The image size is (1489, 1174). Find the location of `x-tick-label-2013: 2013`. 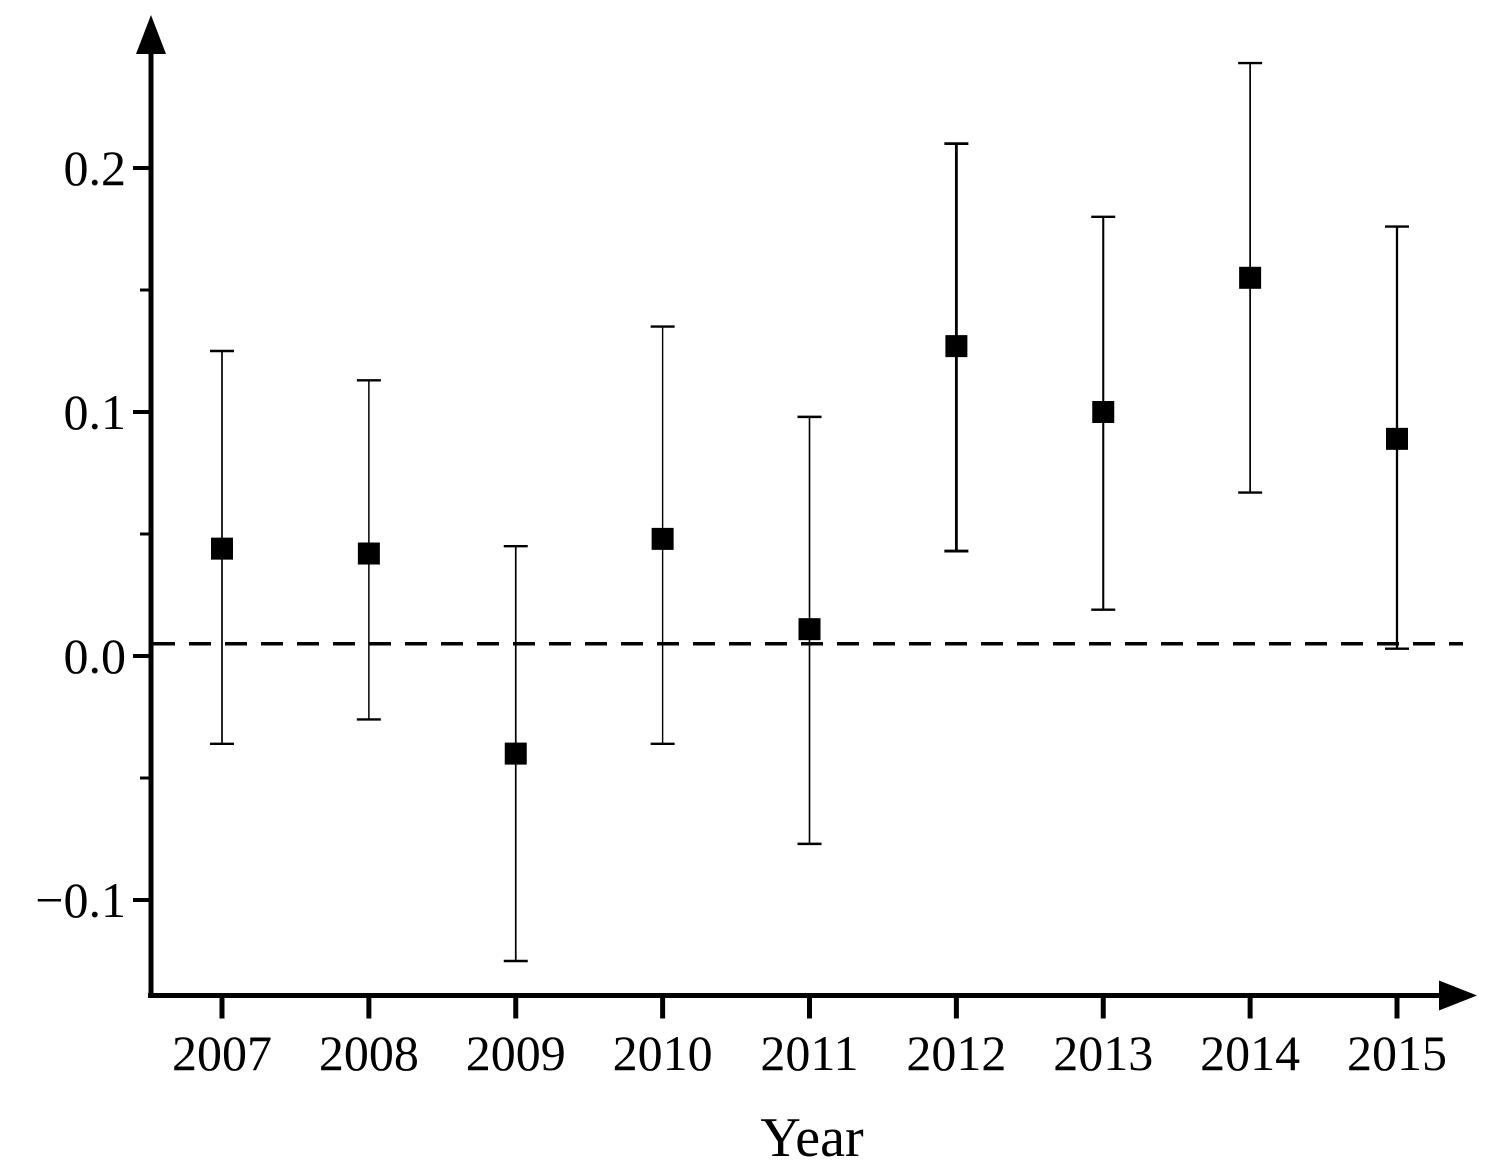

x-tick-label-2013: 2013 is located at coordinates (1103, 1053).